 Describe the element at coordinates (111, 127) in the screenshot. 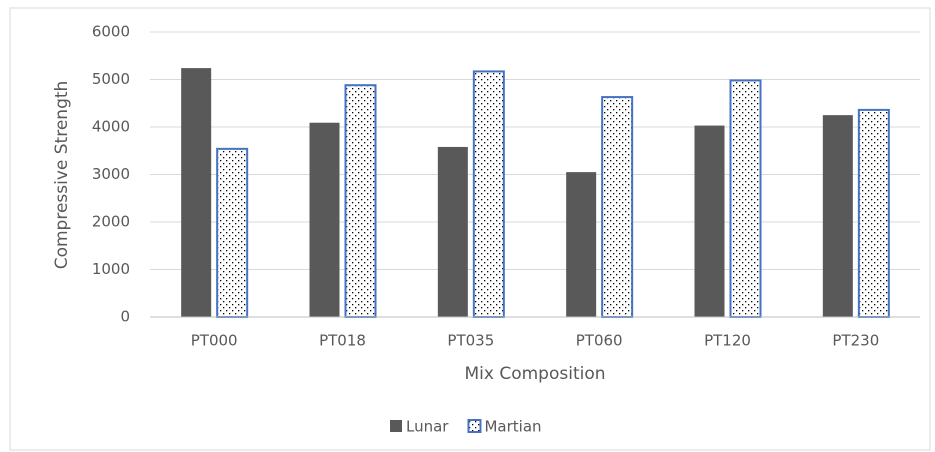

I see `y-tick-label: 4000` at that location.